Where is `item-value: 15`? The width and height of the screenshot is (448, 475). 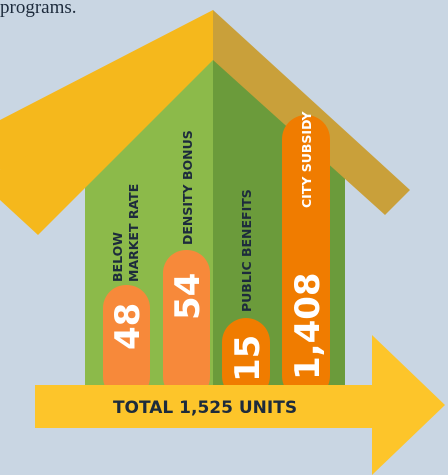
item-value: 15 is located at coordinates (248, 358).